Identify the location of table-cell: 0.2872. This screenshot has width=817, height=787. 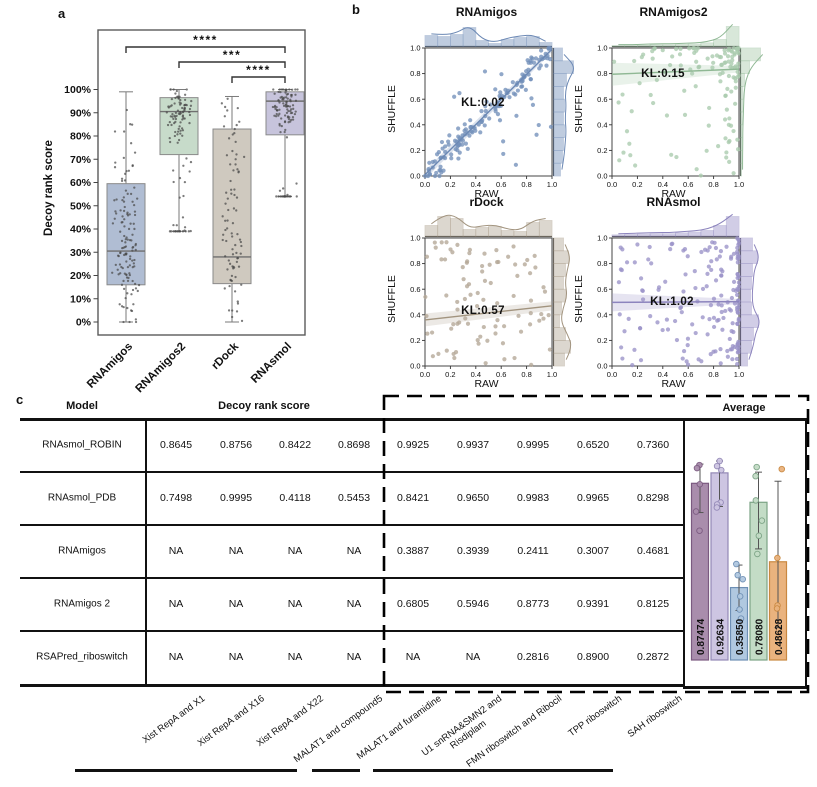
(653, 657).